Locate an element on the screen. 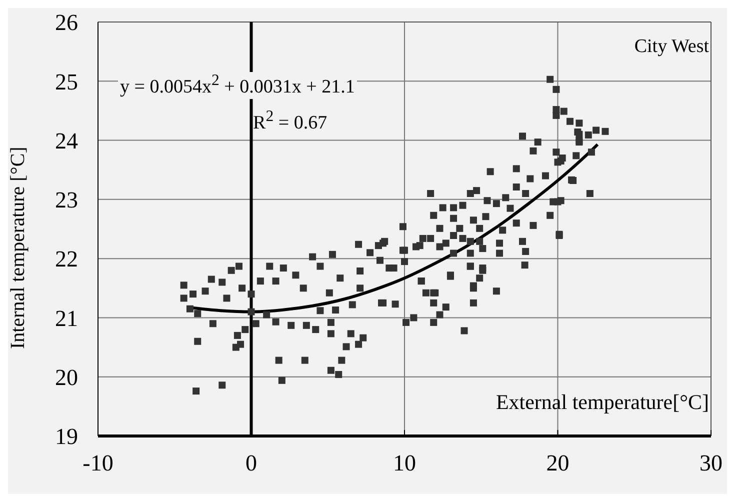  annotation: R$^{2}$ = 0.67 is located at coordinates (290, 122).